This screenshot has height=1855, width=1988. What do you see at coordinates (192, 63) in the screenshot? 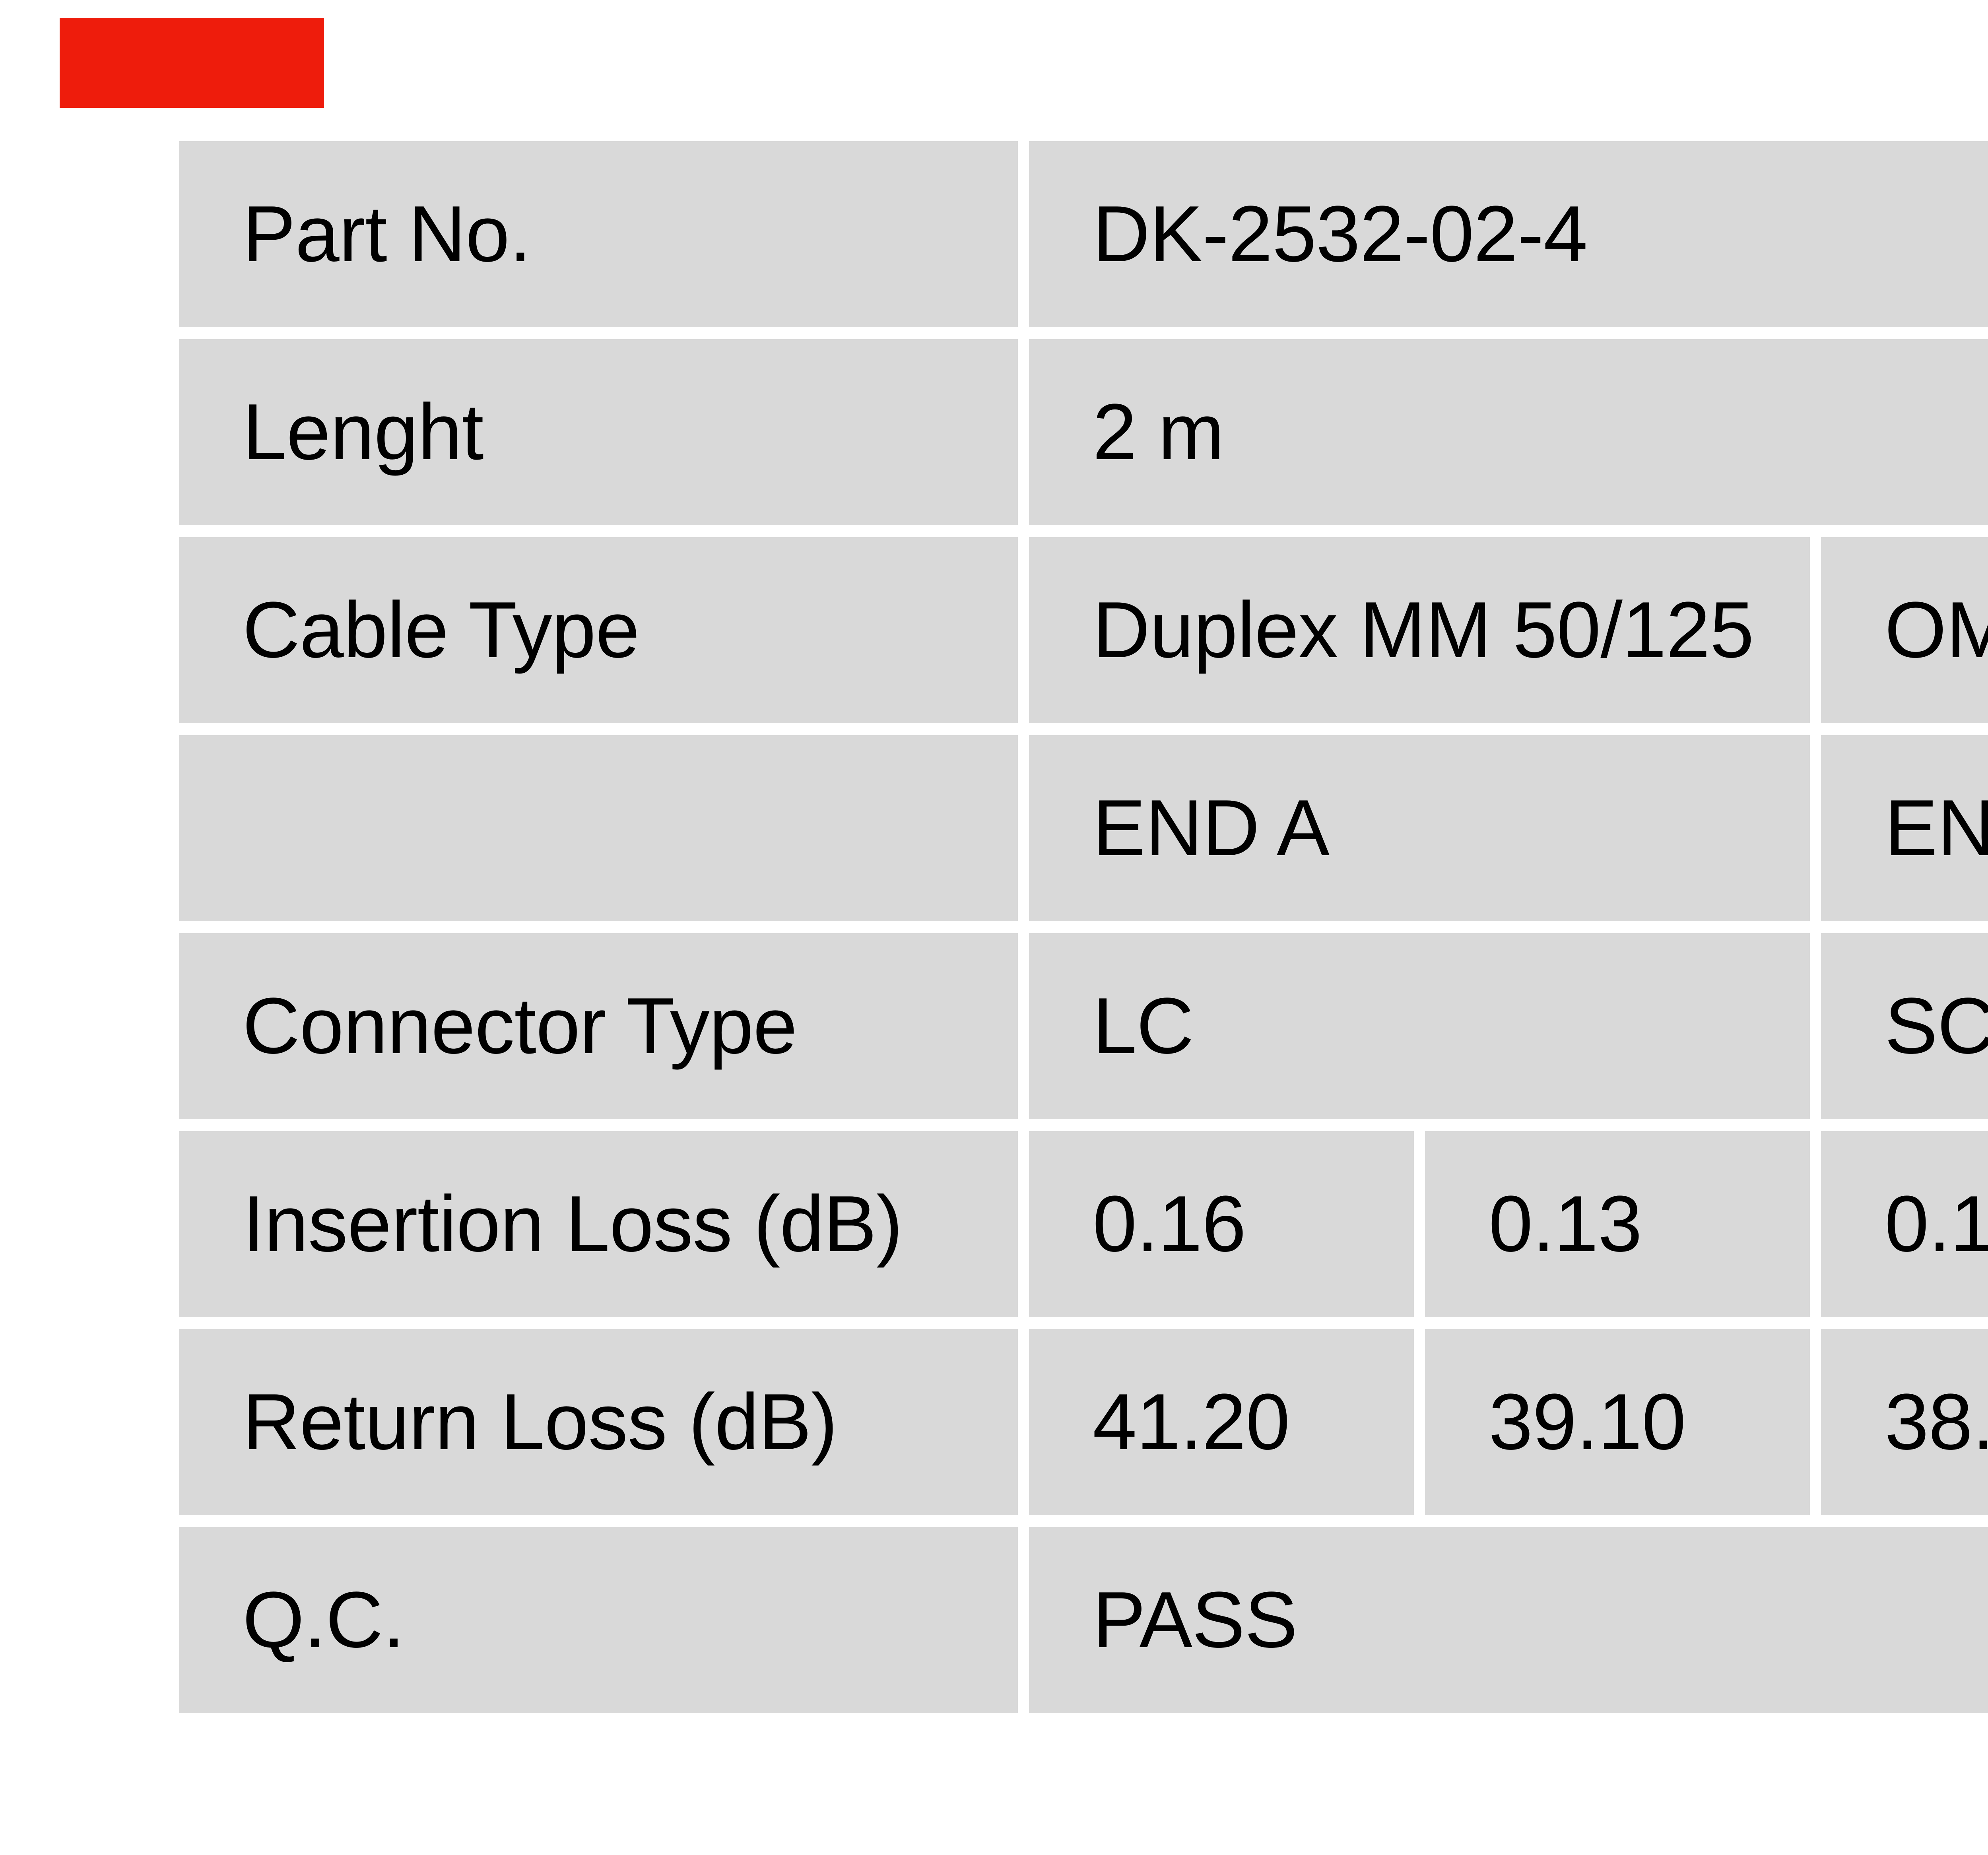
I see `red-logo-block` at bounding box center [192, 63].